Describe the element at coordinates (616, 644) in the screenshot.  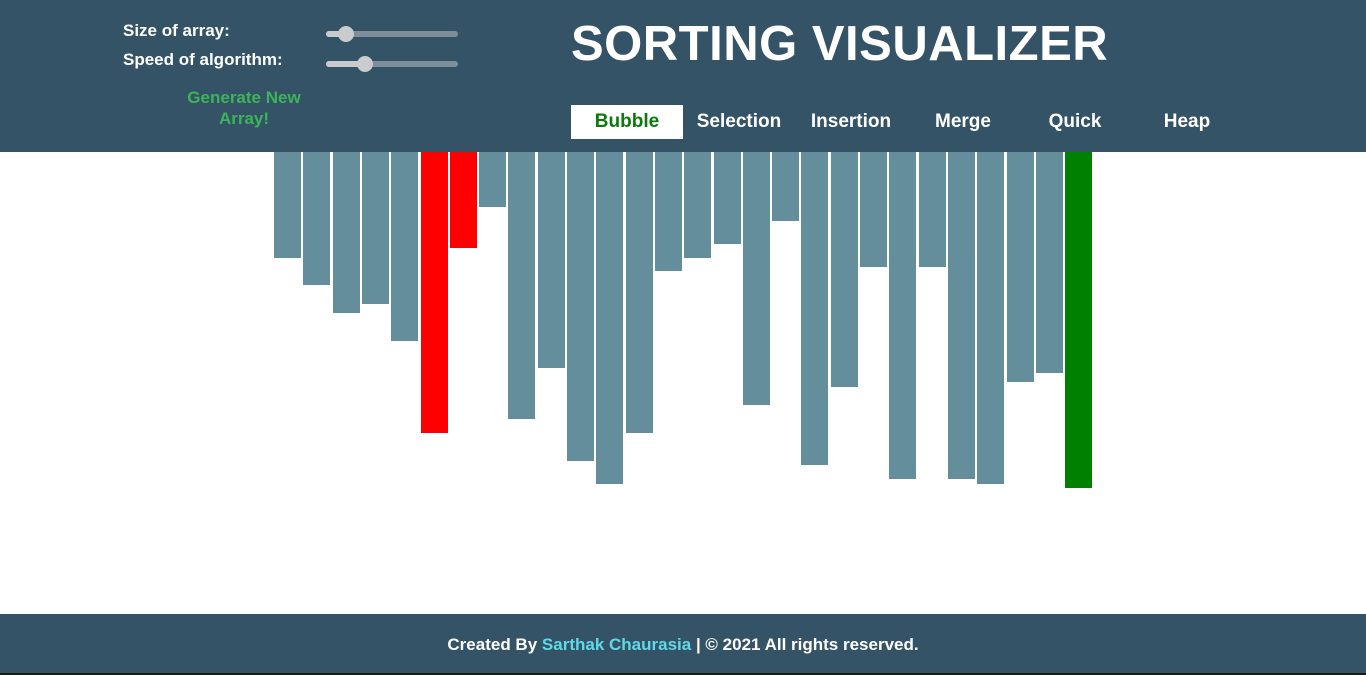
I see `author-link: Sarthak Chaurasia` at that location.